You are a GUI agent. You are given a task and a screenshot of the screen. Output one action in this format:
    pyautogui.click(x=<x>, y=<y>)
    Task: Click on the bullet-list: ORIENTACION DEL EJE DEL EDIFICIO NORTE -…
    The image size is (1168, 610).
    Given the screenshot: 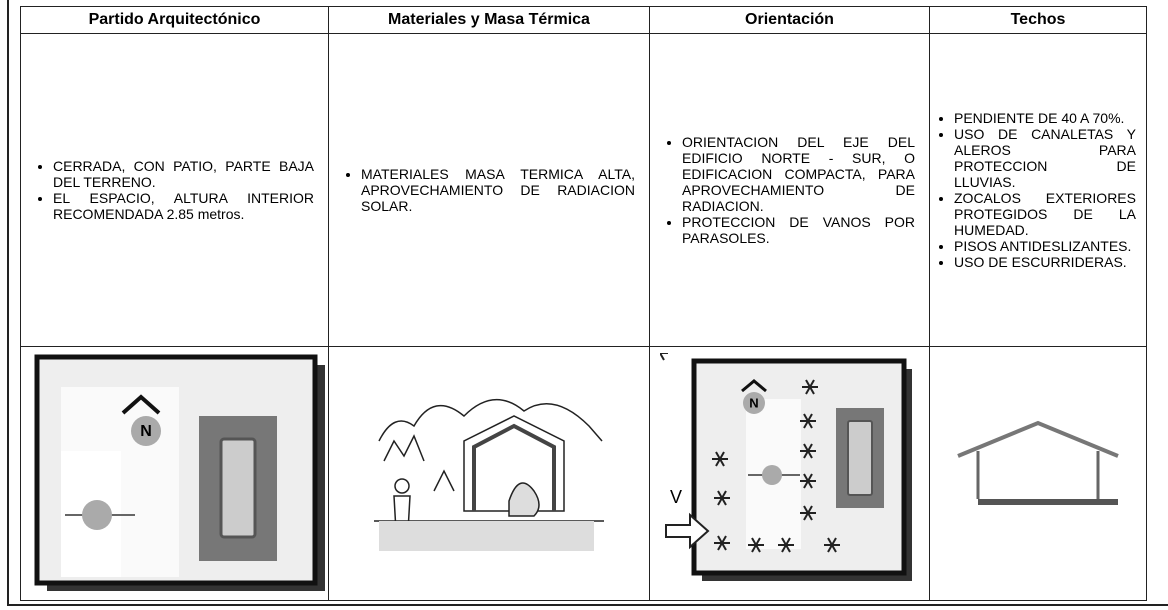 What is the action you would take?
    pyautogui.click(x=789, y=190)
    